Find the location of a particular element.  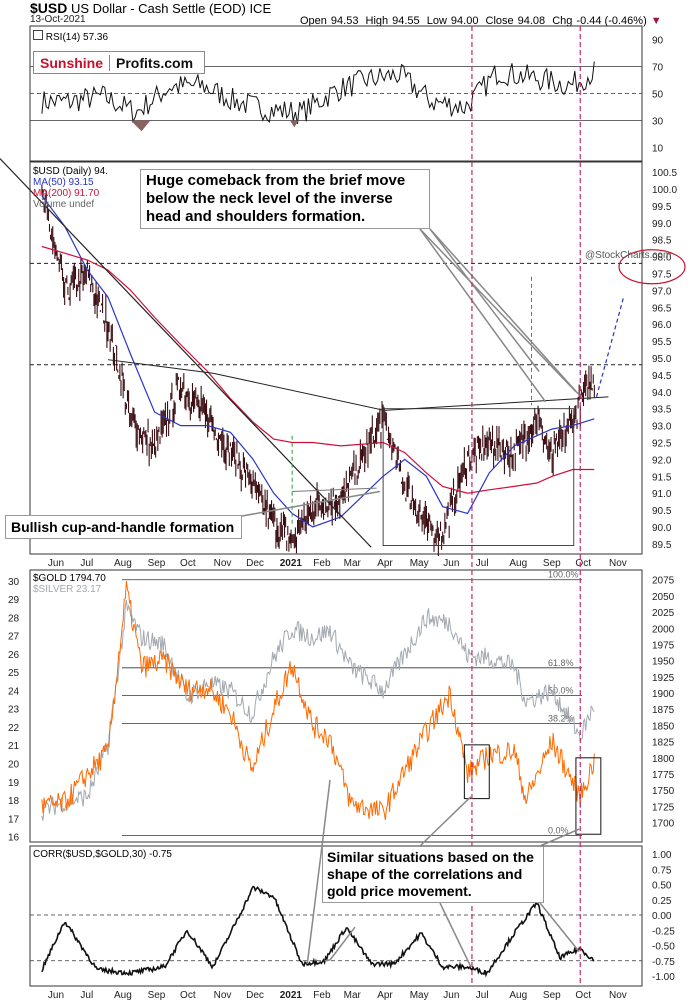

silver-y-tick: 19 is located at coordinates (14, 783).